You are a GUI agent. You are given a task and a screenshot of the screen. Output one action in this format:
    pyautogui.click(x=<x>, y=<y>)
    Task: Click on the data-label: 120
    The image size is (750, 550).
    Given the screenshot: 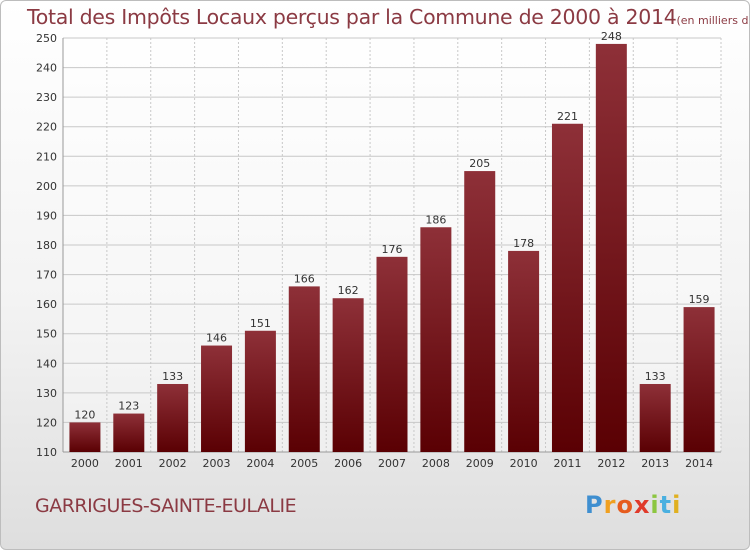 What is the action you would take?
    pyautogui.click(x=84, y=414)
    